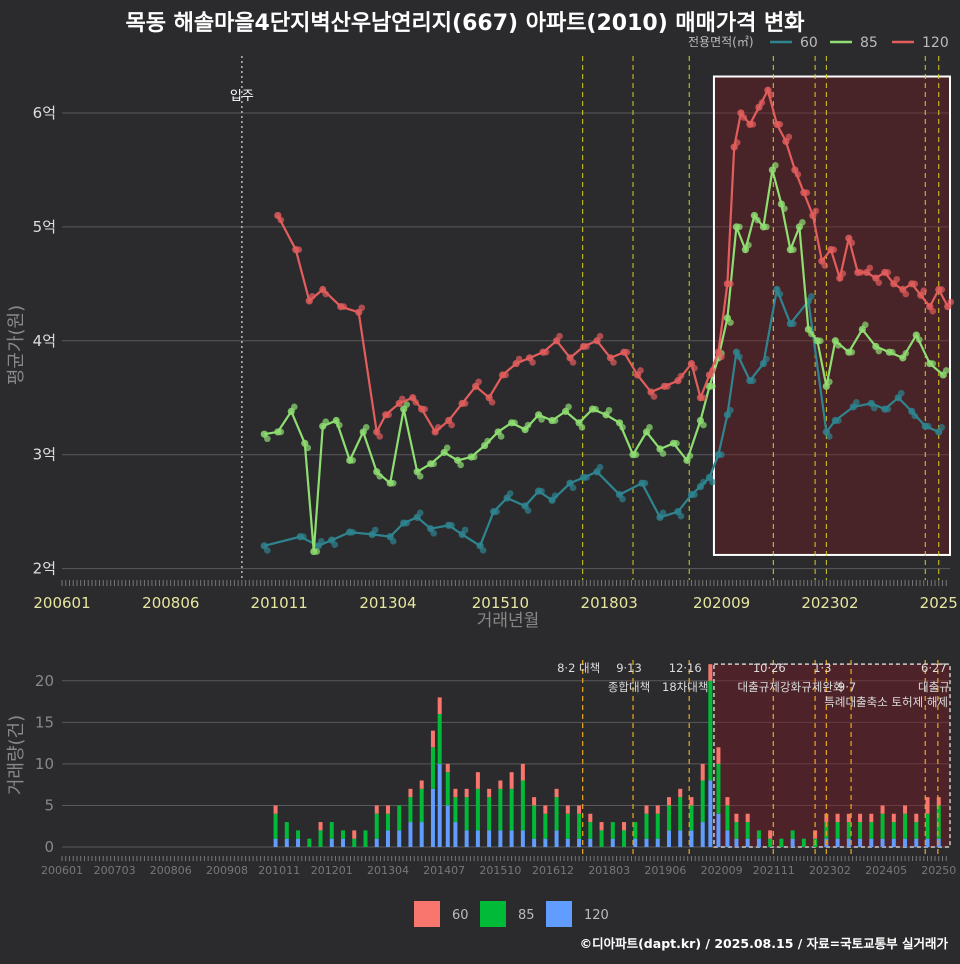 This screenshot has height=964, width=960. I want to click on legend-bottom: 60 85 120, so click(511, 914).